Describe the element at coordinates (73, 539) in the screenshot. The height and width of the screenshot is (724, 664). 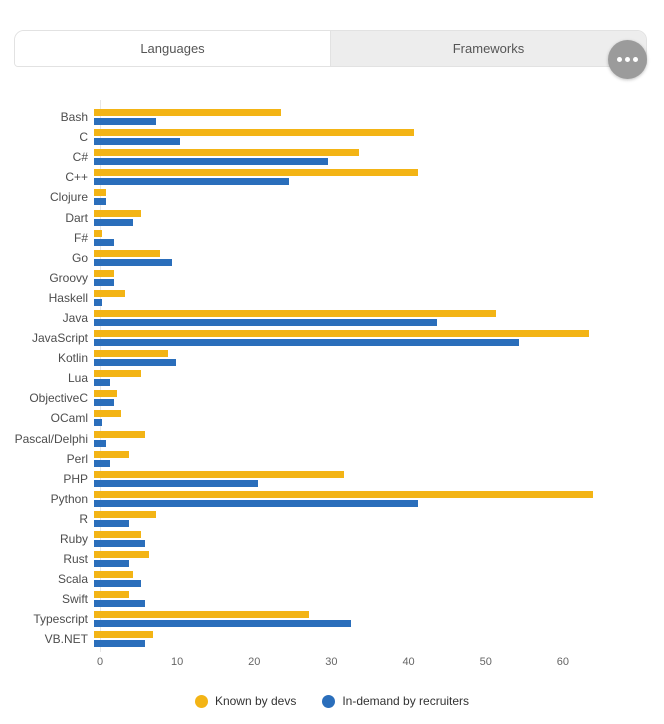
I see `category-label: Ruby` at that location.